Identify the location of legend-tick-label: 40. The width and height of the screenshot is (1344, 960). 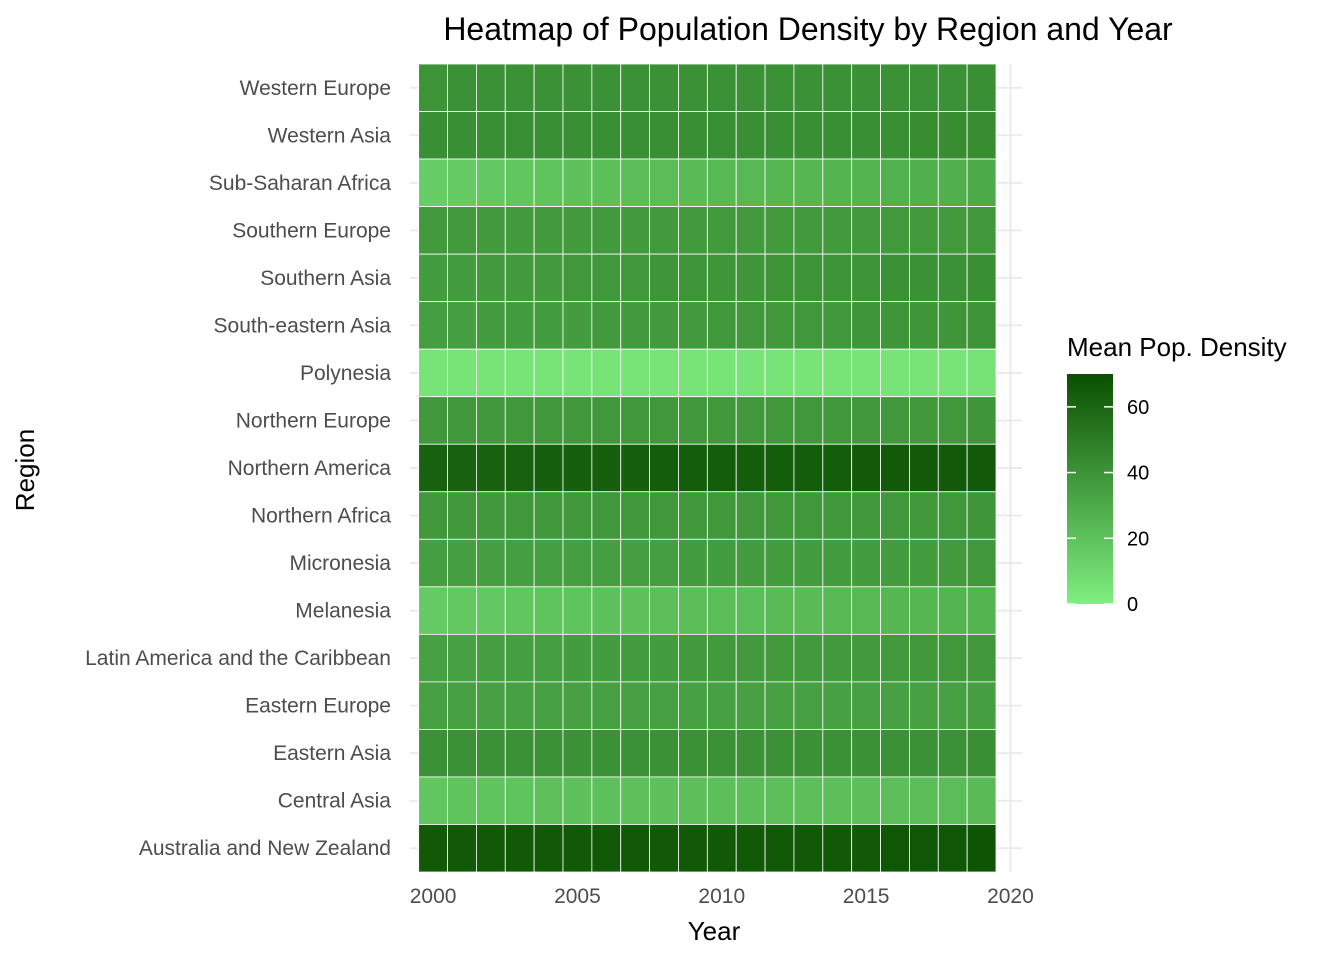
(1138, 474).